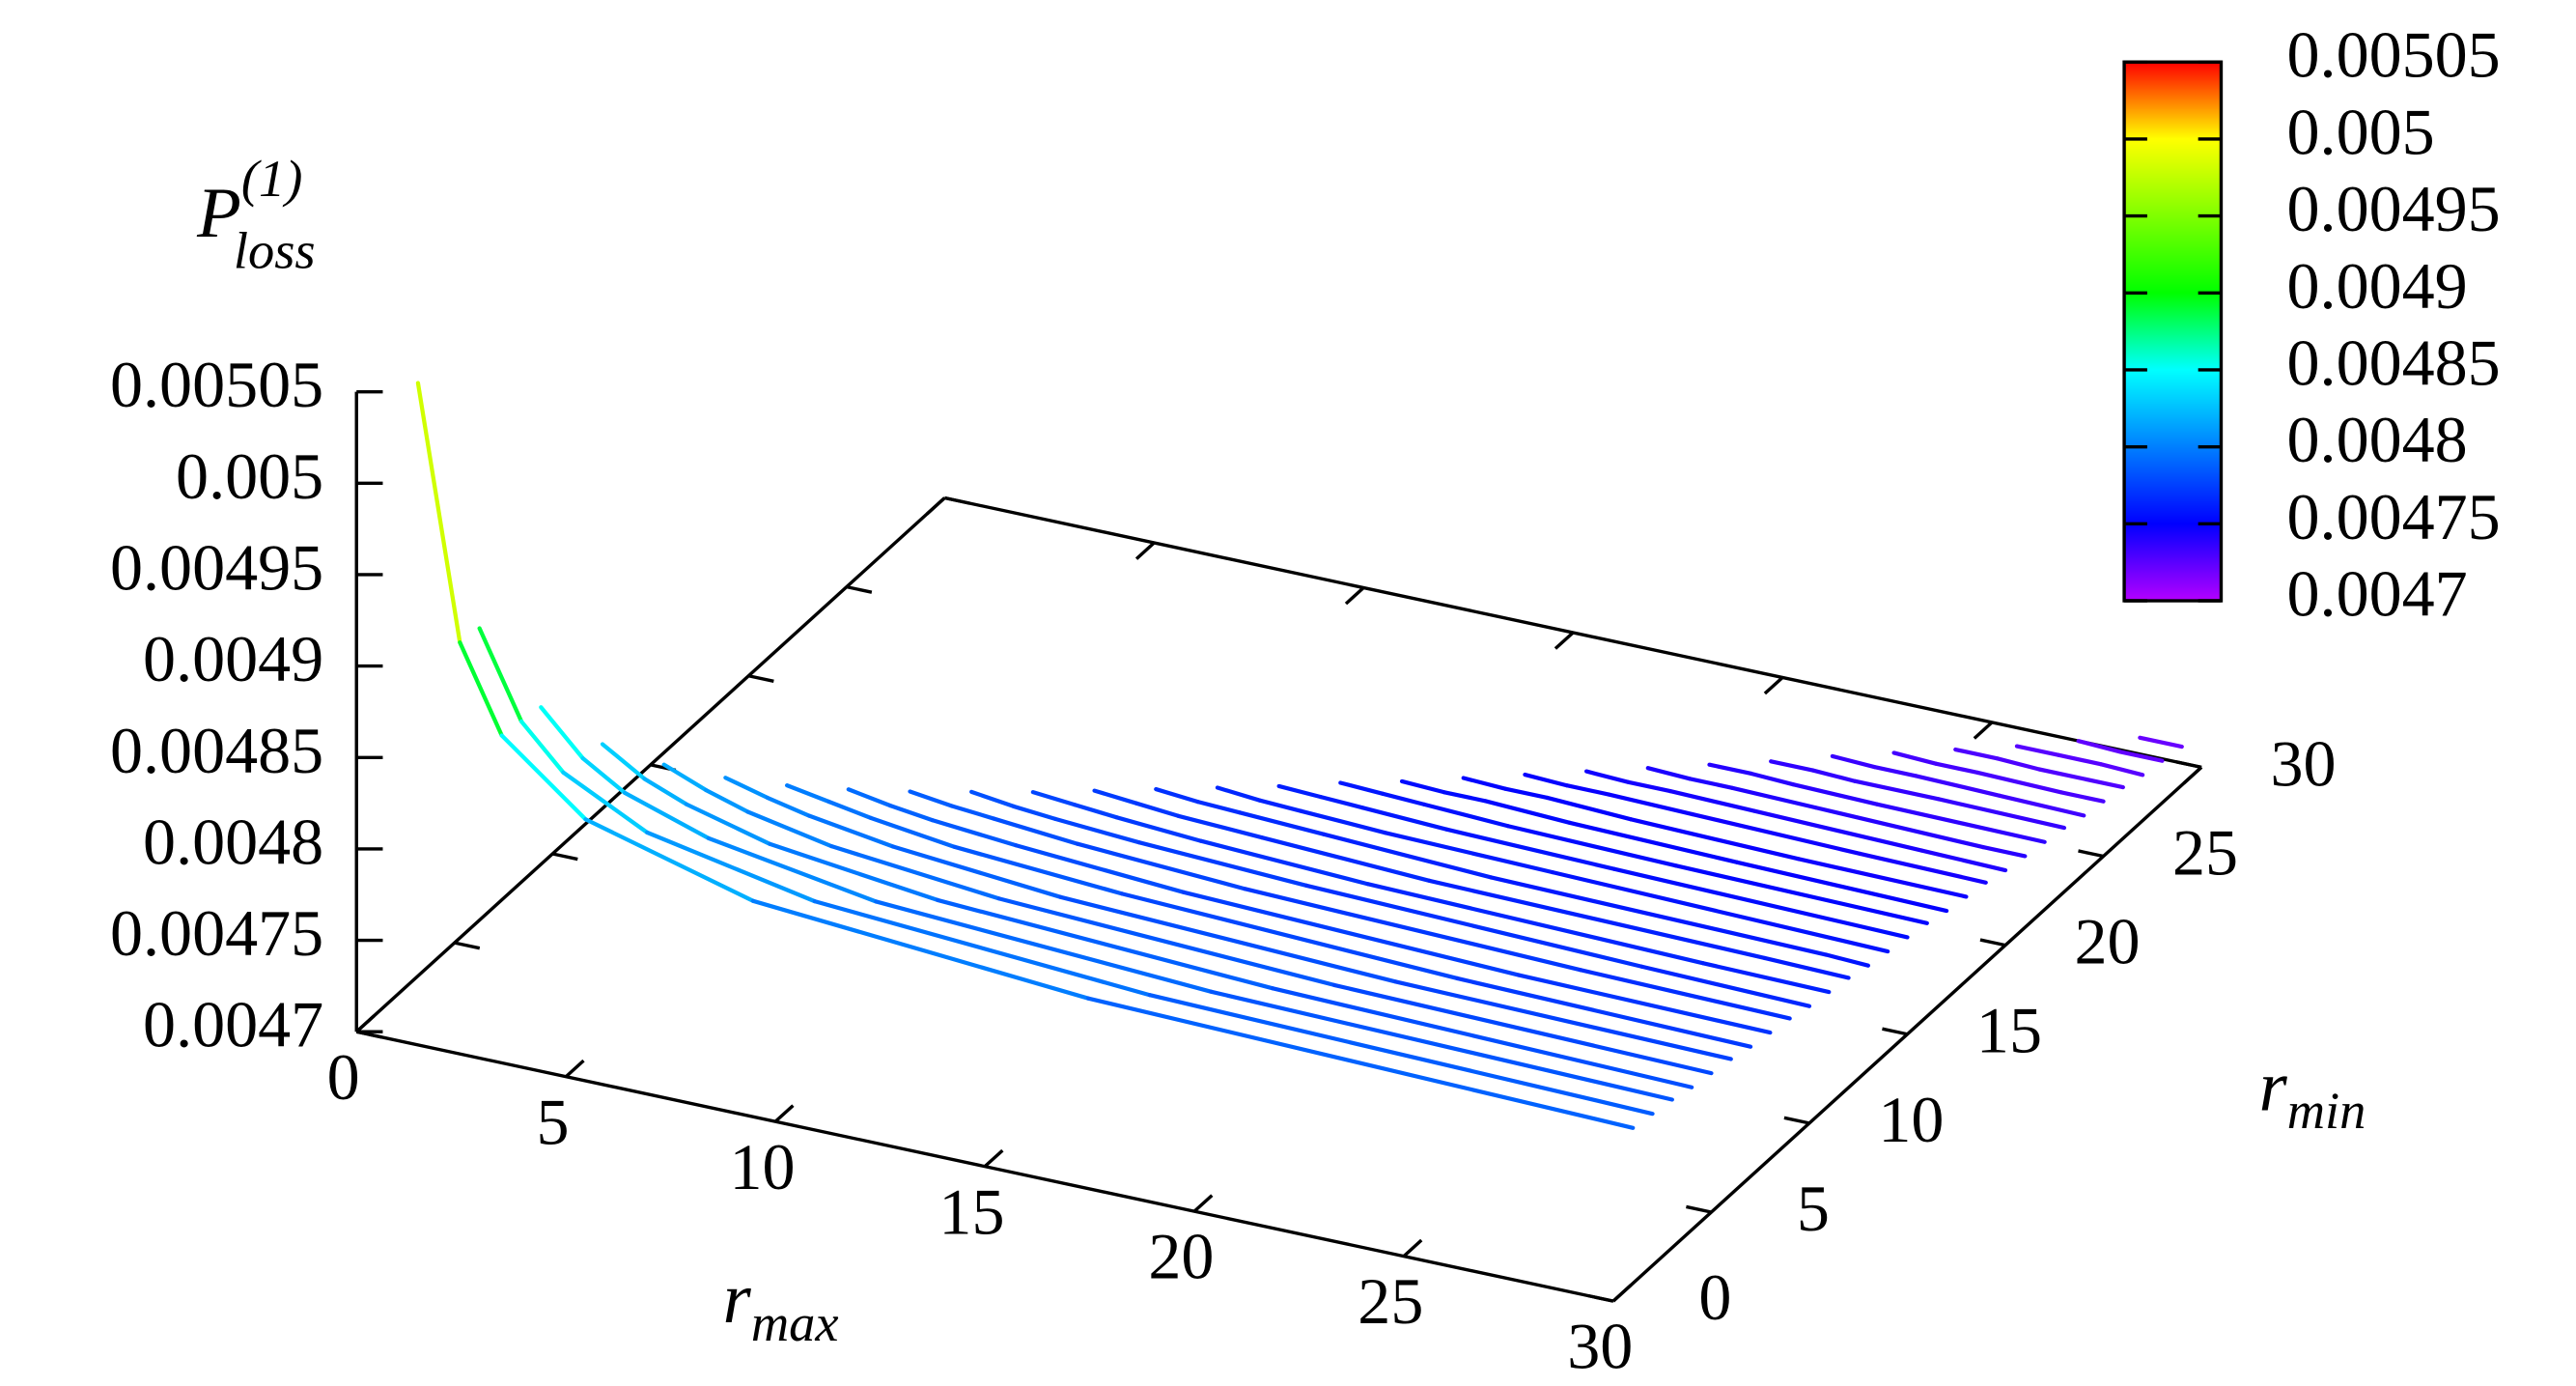 The image size is (2576, 1386). Describe the element at coordinates (217, 568) in the screenshot. I see `z-tick-label: 0.00495` at that location.